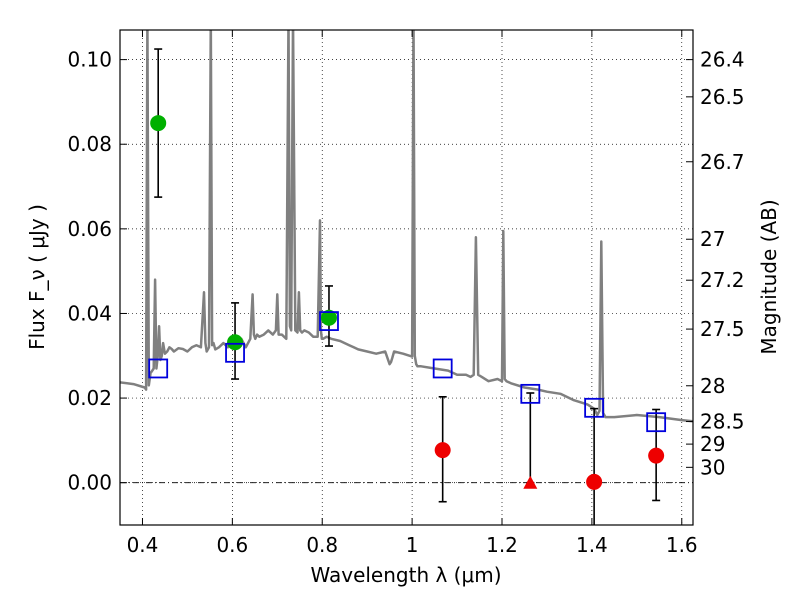  Describe the element at coordinates (722, 280) in the screenshot. I see `right-tick-label: 27.2` at that location.